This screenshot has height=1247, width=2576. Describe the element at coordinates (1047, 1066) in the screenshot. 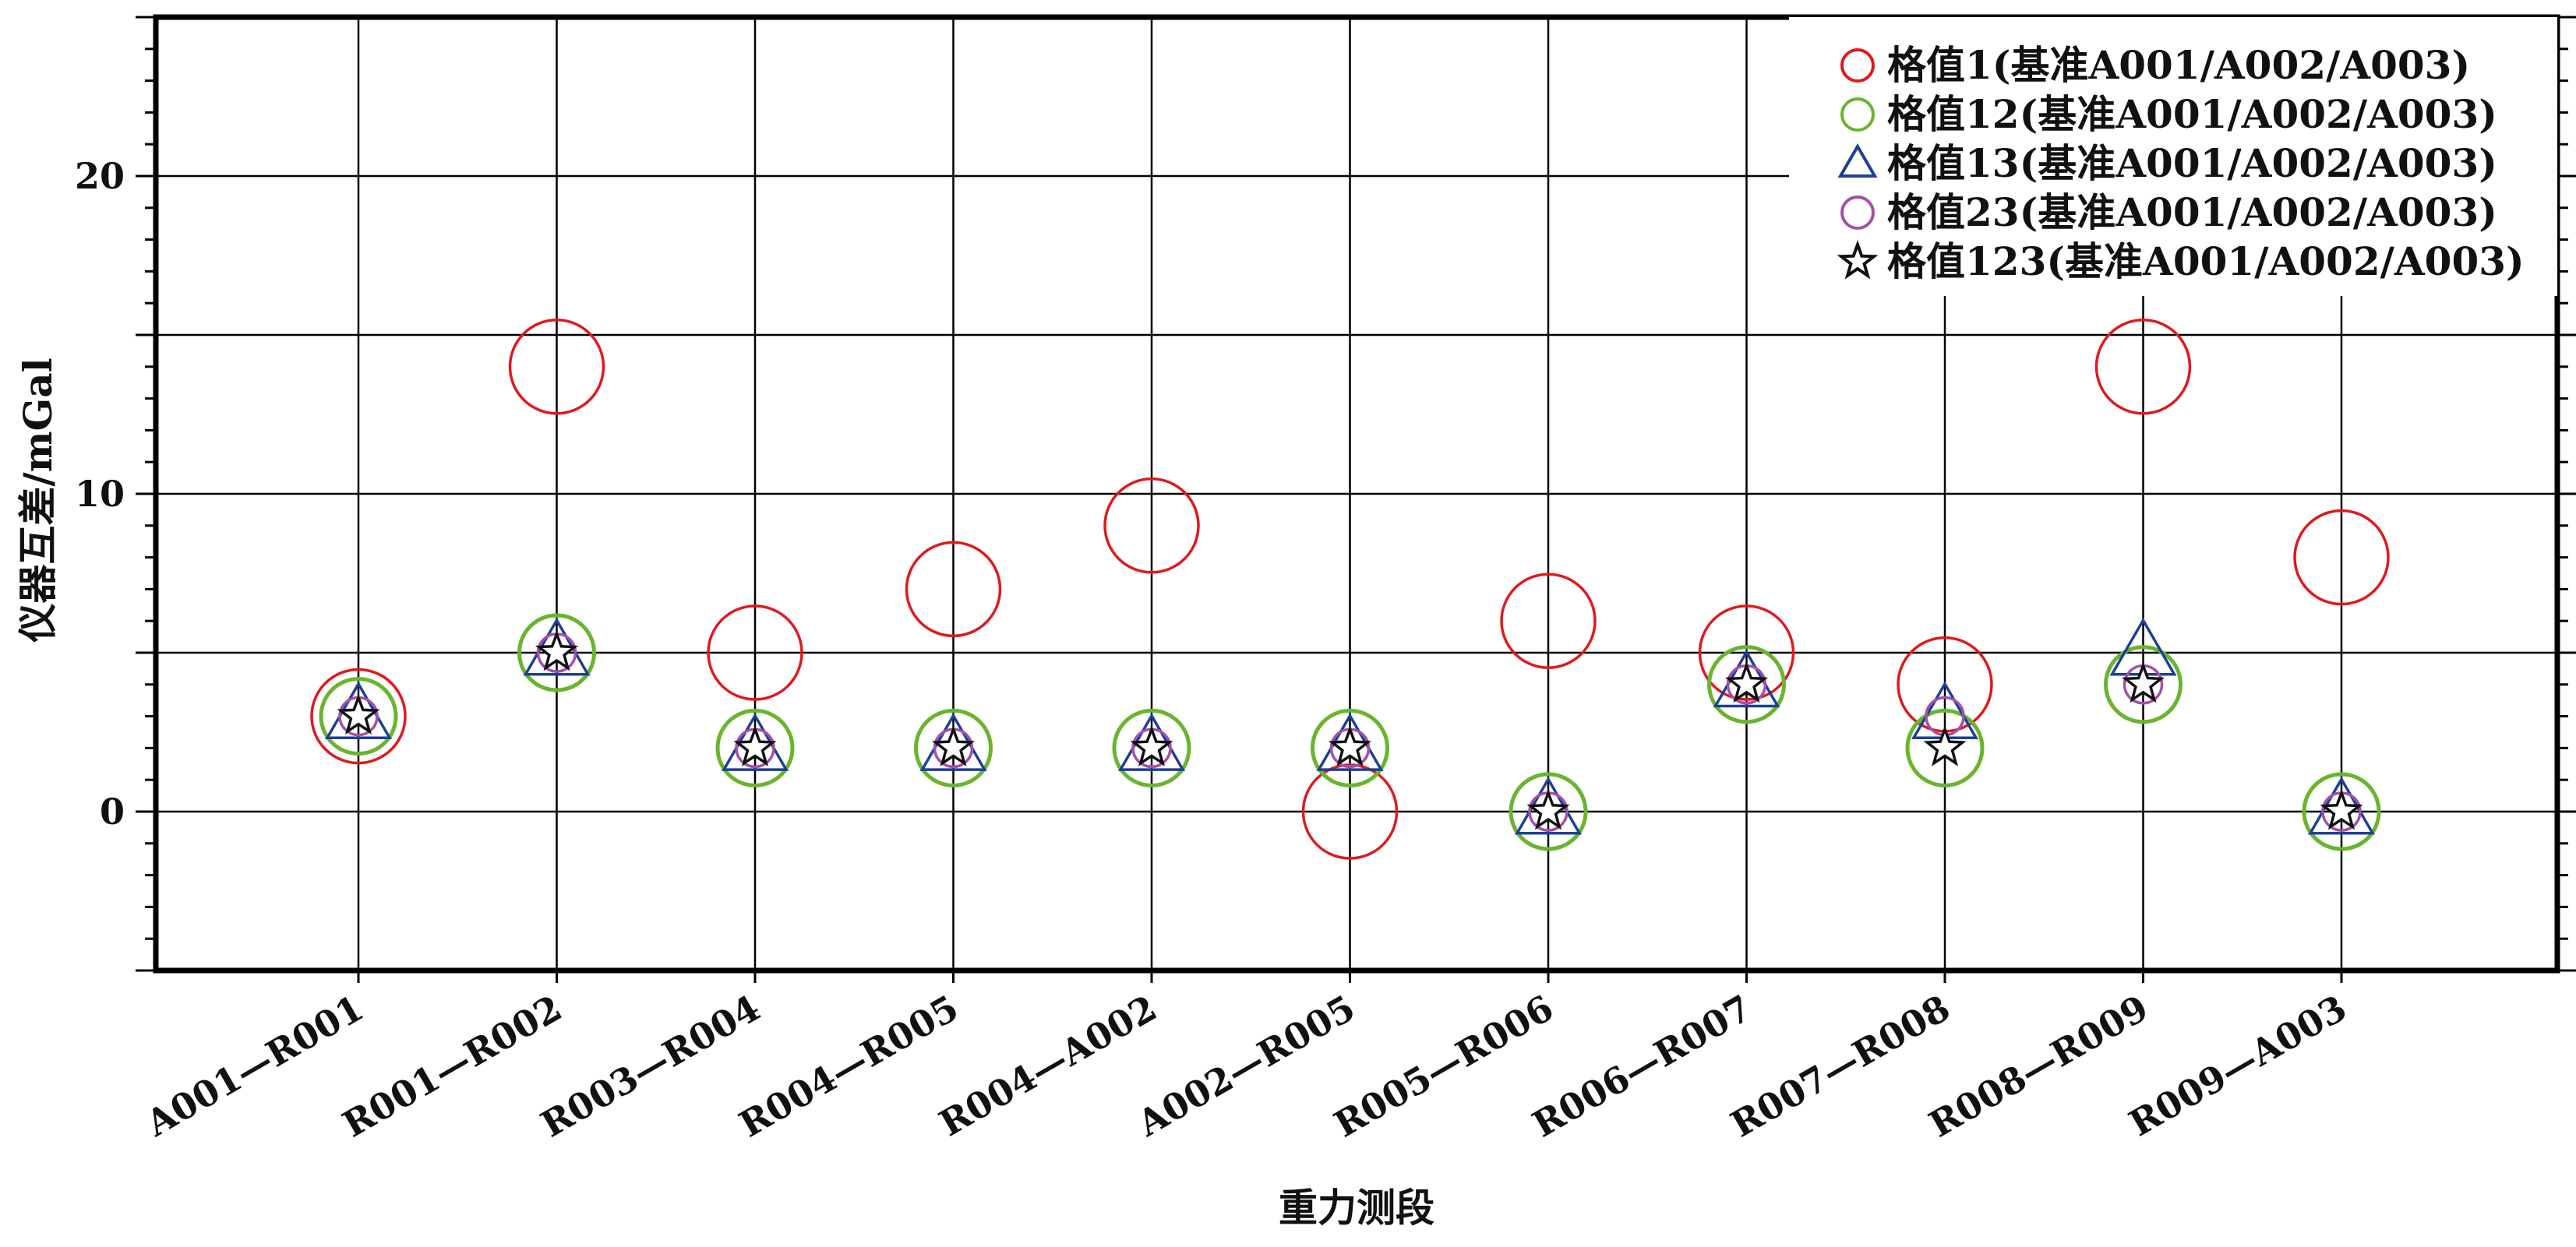

I see `x-tick-label: R004—A002` at that location.